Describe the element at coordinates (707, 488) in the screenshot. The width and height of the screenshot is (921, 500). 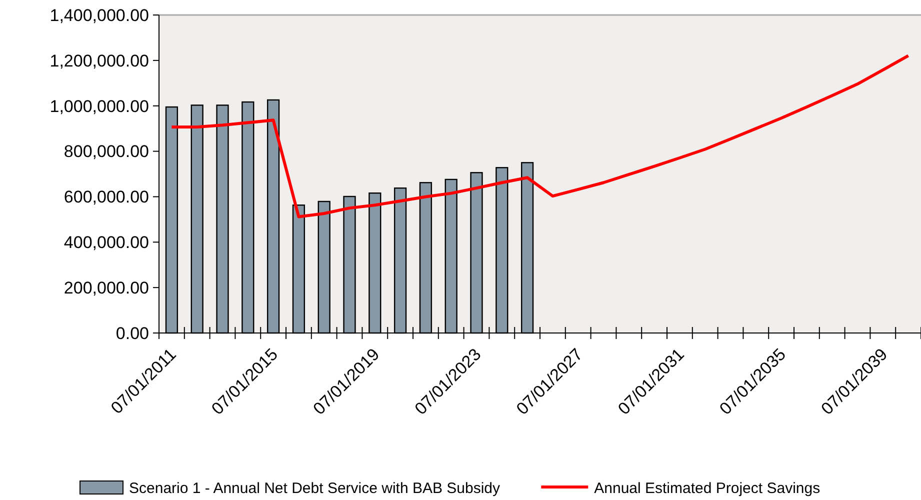
I see `legend-label: Annual Estimated Project Savings` at that location.